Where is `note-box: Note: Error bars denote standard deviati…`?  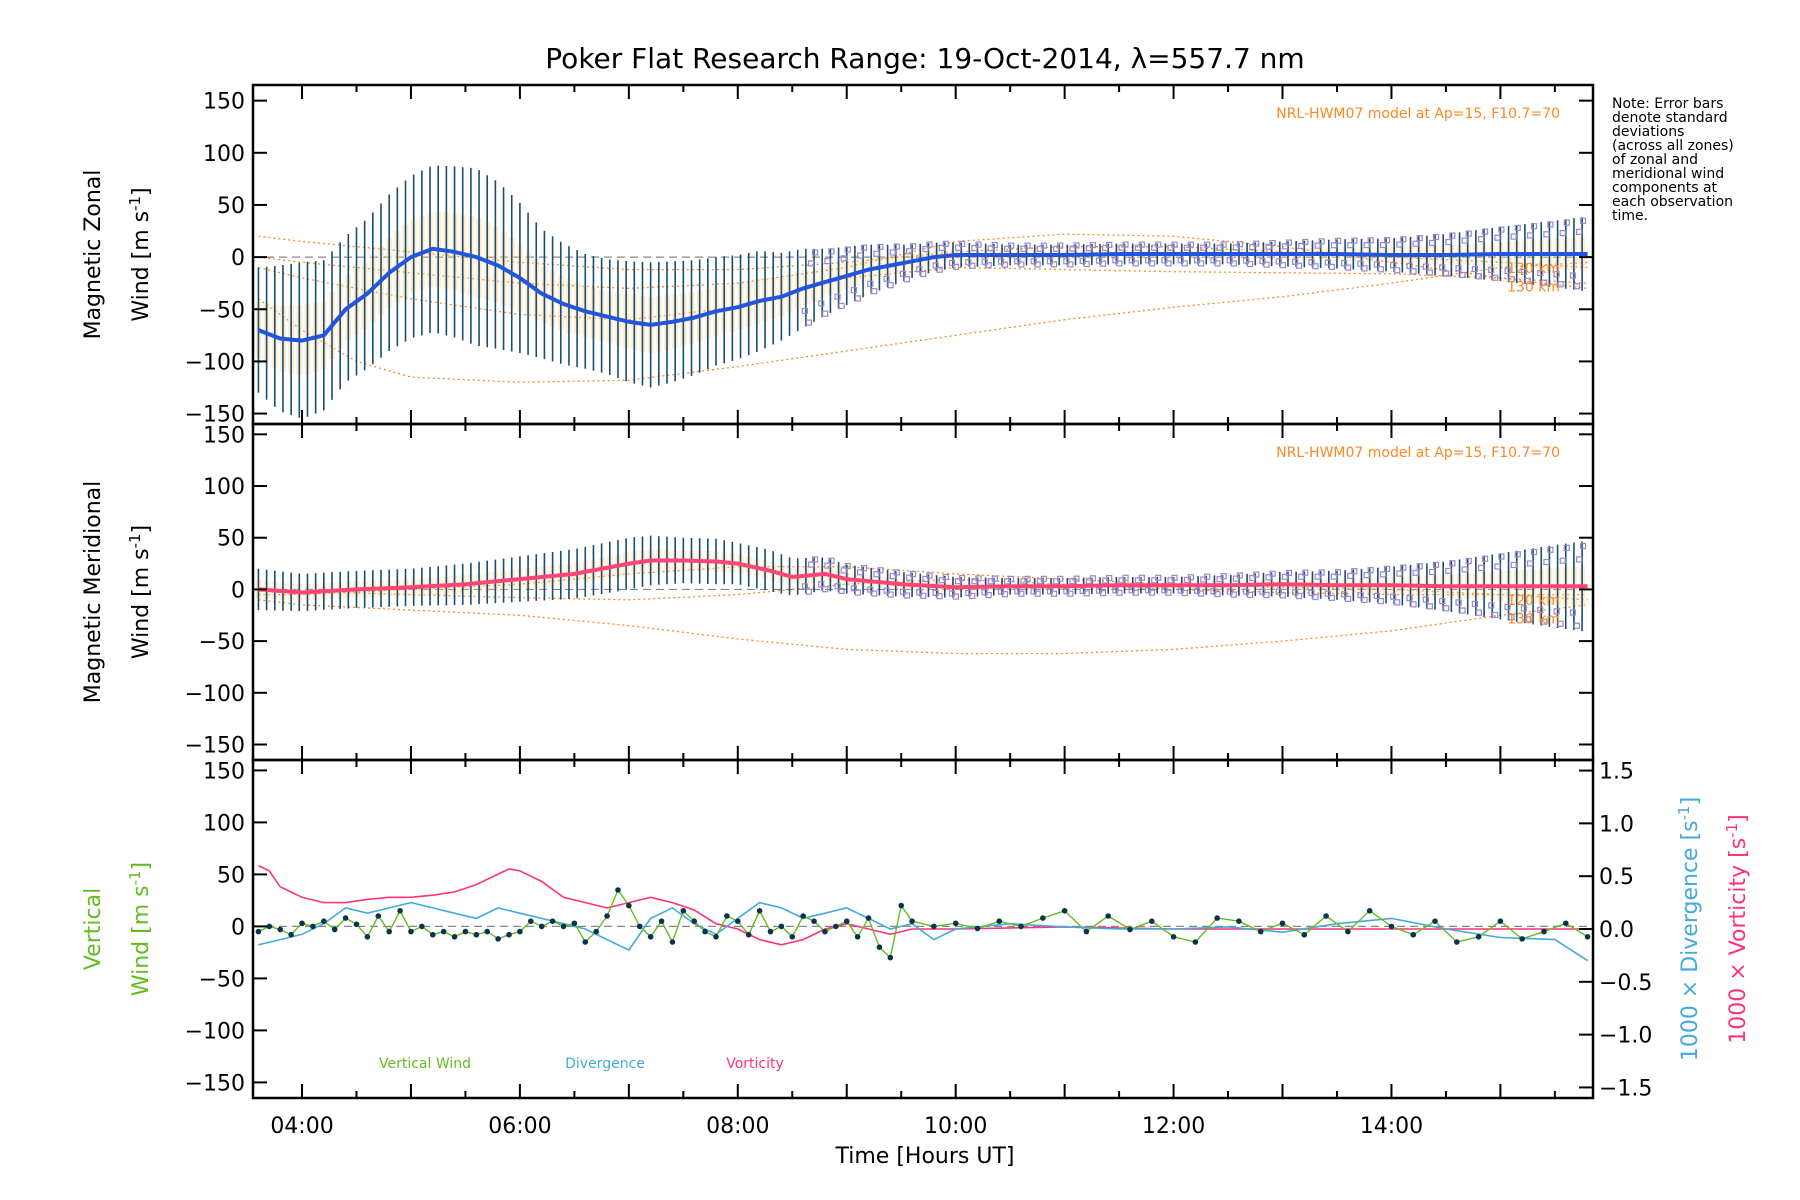
note-box: Note: Error bars denote standard deviati… is located at coordinates (1673, 160).